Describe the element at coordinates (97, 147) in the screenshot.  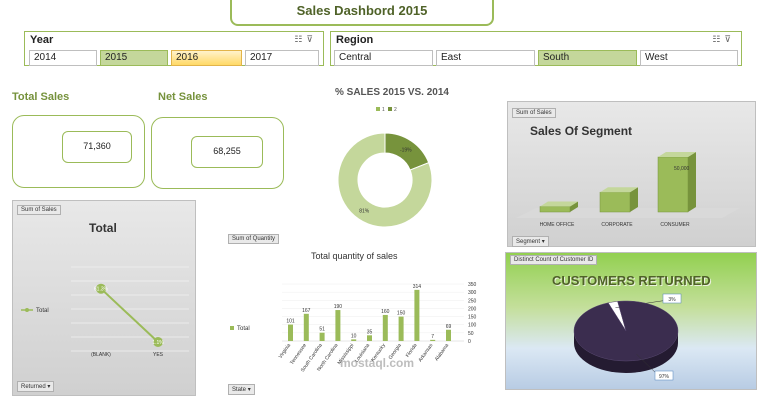
I see `total-sales-value: 71,360` at that location.